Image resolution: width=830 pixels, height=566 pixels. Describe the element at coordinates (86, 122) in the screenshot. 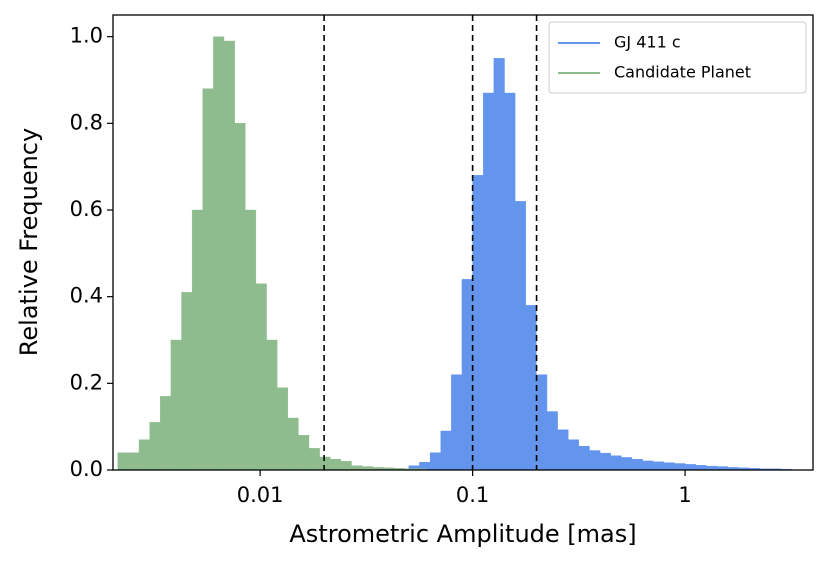

I see `y-tick-label: 0.8` at that location.